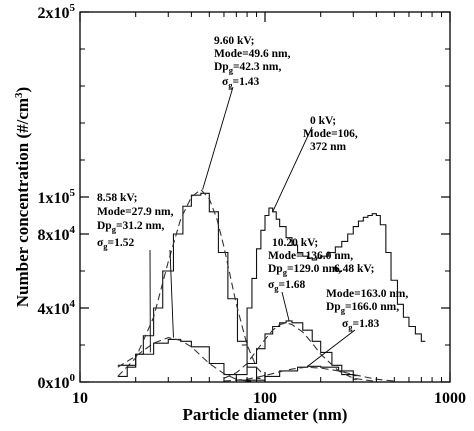  Describe the element at coordinates (328, 147) in the screenshot. I see `annotation-0kv-line-3: 372 nm` at that location.